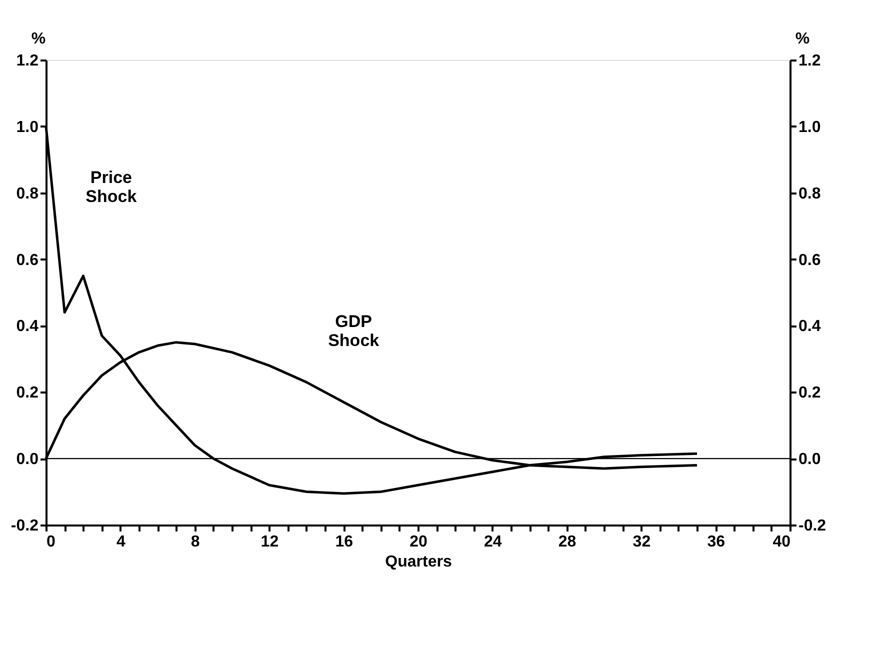 The height and width of the screenshot is (662, 887). Describe the element at coordinates (809, 393) in the screenshot. I see `y2-tick-label: 0.2` at that location.